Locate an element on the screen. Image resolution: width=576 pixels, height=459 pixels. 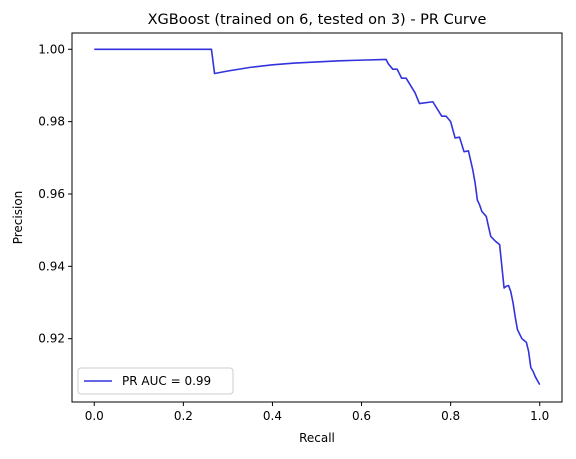
y-tick-label: 0.92 is located at coordinates (51, 339).